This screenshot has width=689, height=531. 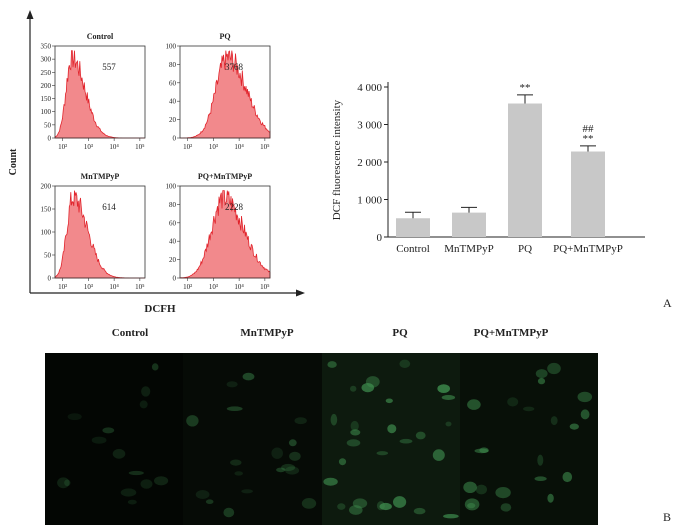 I want to click on histogram-xtick-label: 10², so click(x=62, y=287).